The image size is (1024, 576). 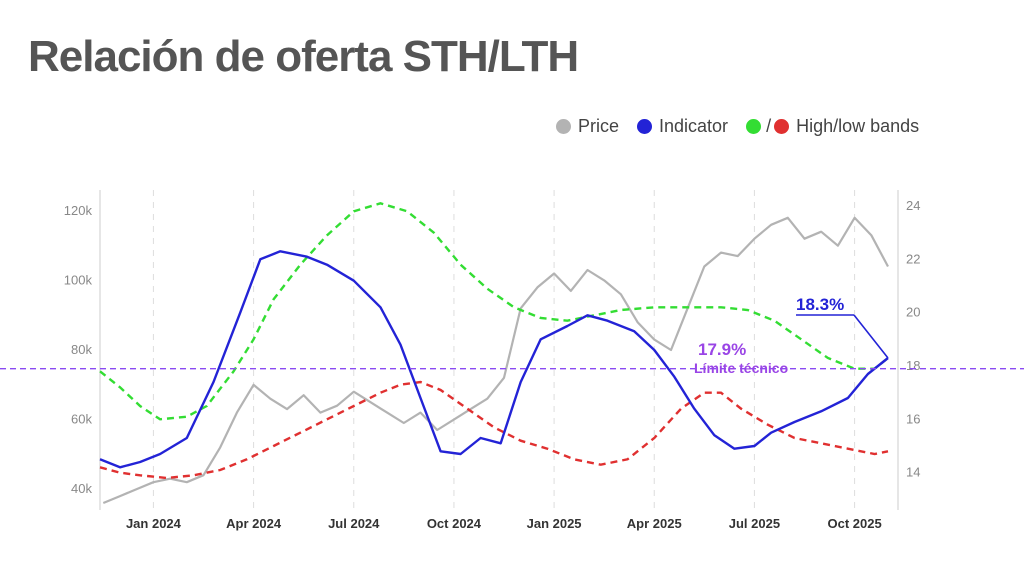 What do you see at coordinates (913, 312) in the screenshot?
I see `y-right-tick-label: 20` at bounding box center [913, 312].